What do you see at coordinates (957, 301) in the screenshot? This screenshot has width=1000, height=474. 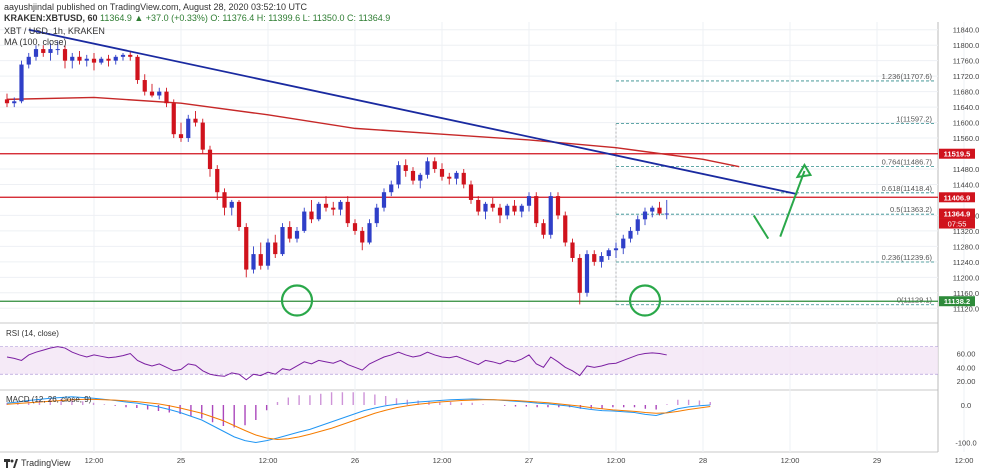 I see `support-tag` at bounding box center [957, 301].